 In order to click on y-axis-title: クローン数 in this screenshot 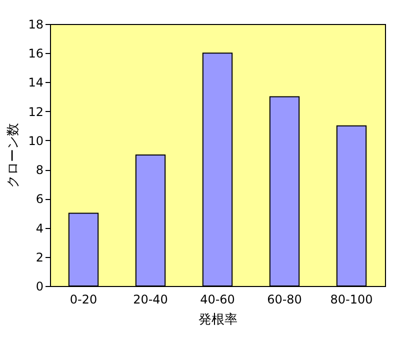, I will do `click(14, 155)`.